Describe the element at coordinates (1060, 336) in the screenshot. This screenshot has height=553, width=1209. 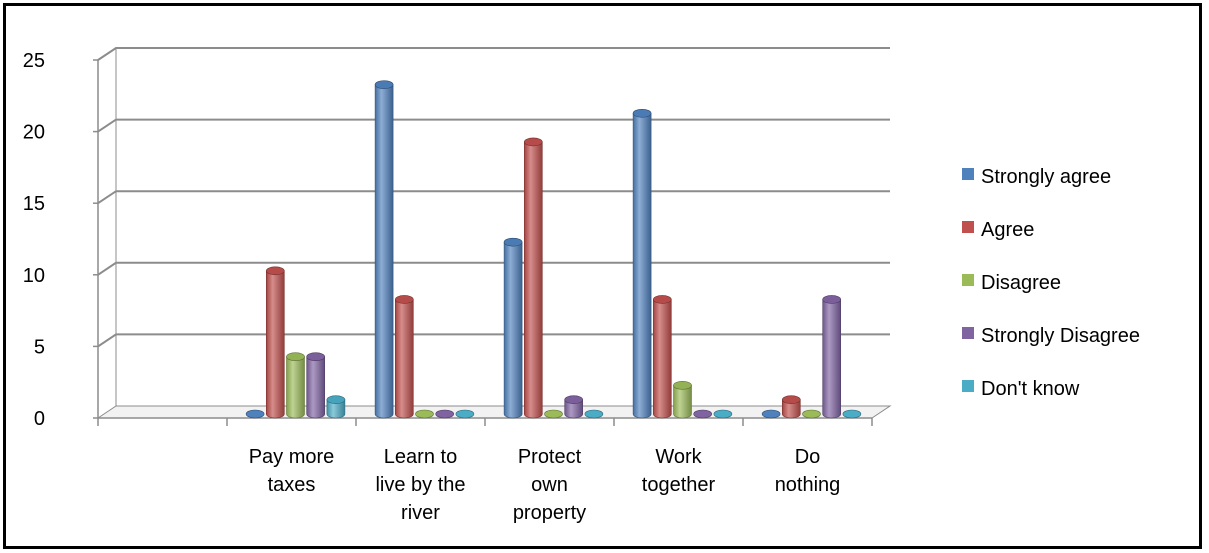
I see `legend-label: Strongly Disagree` at that location.